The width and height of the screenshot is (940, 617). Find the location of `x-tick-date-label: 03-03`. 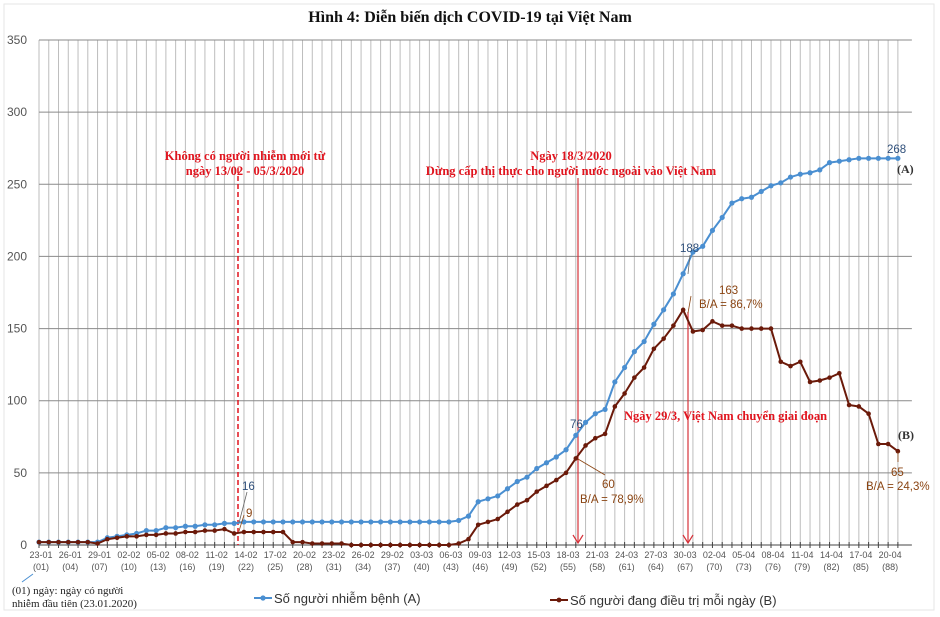

x-tick-date-label: 03-03 is located at coordinates (421, 555).